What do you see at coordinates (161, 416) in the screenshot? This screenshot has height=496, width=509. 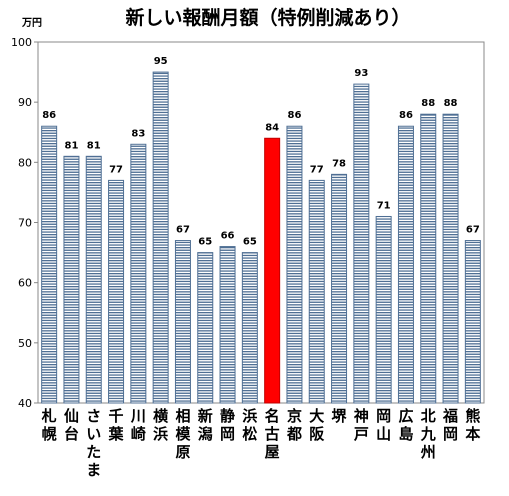 I see `category-label-char: 横` at bounding box center [161, 416].